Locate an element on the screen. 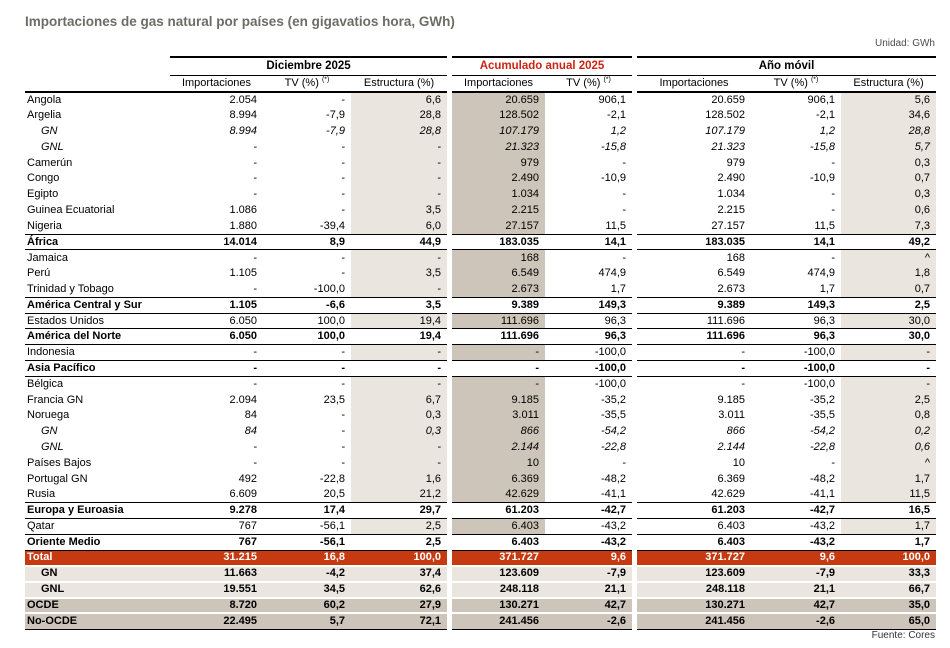 This screenshot has width=950, height=648. value-cell: -35,5 is located at coordinates (613, 415).